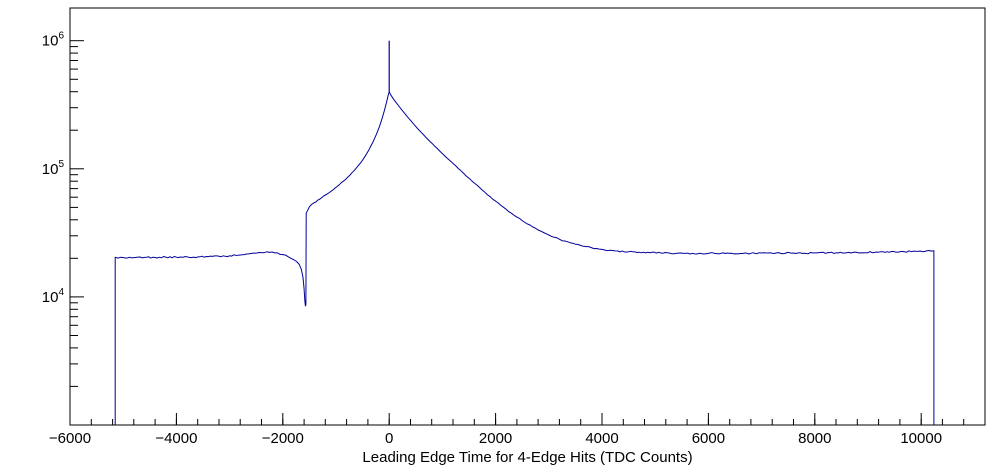 The image size is (996, 472). Describe the element at coordinates (53, 296) in the screenshot. I see `y-tick-label: 10⁴` at that location.